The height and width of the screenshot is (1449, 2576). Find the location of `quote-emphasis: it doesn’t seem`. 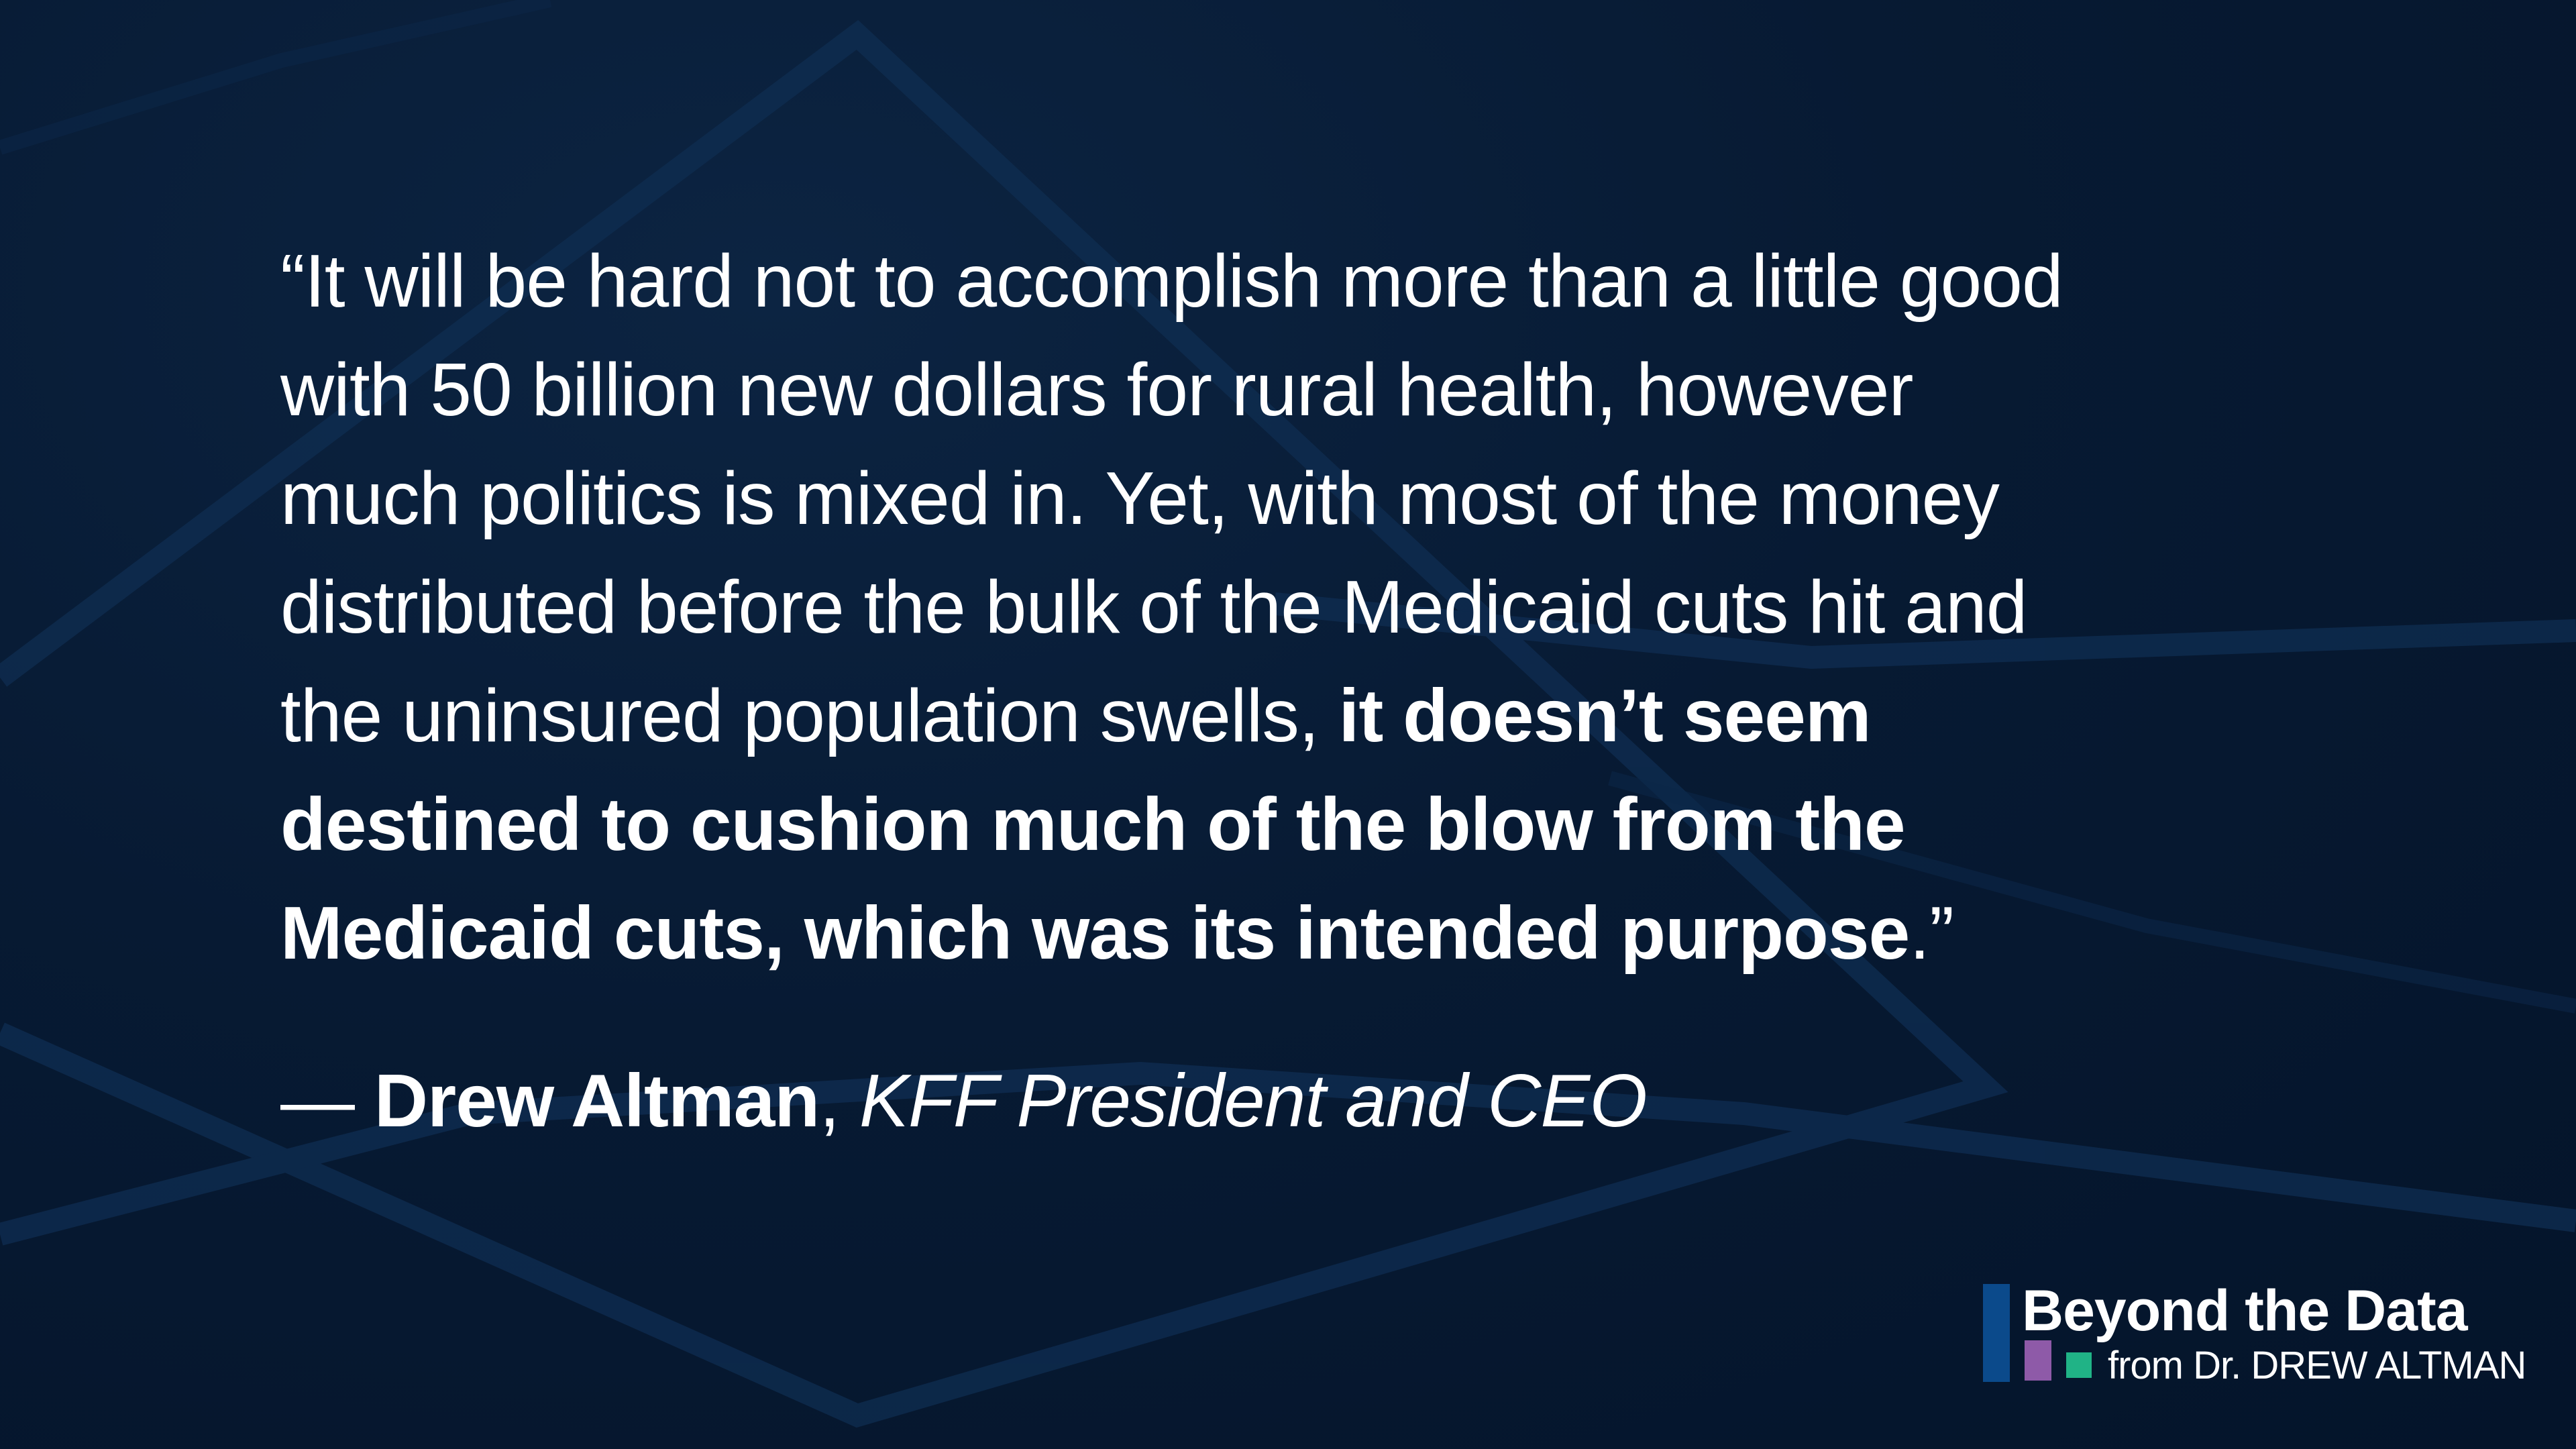

quote-emphasis: it doesn’t seem is located at coordinates (1605, 715).